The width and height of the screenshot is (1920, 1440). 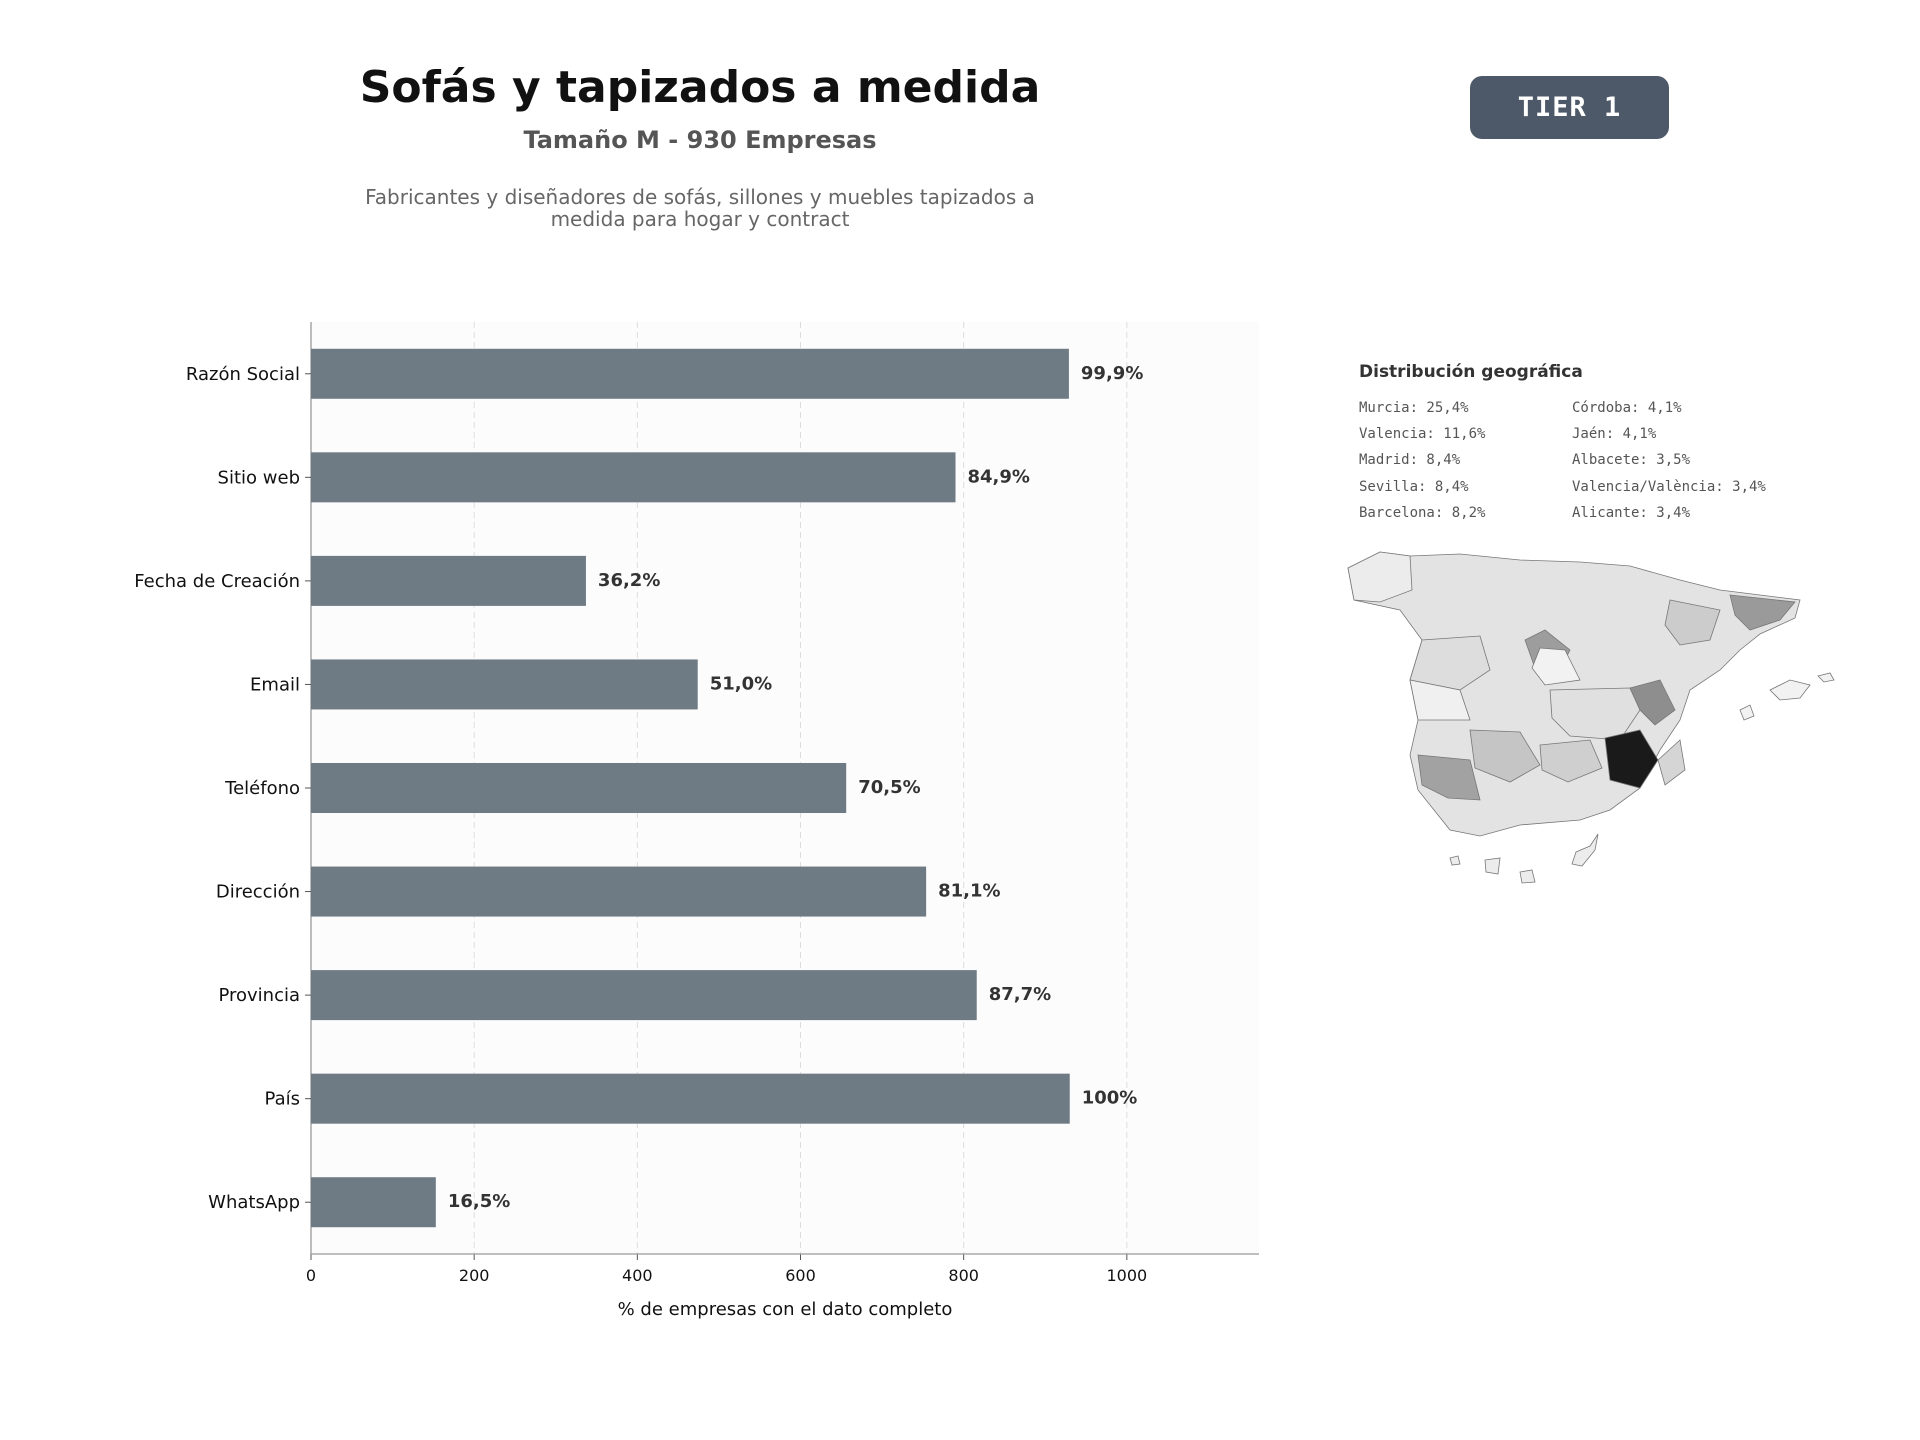 What do you see at coordinates (1569, 107) in the screenshot?
I see `tier-badge: TIER 1` at bounding box center [1569, 107].